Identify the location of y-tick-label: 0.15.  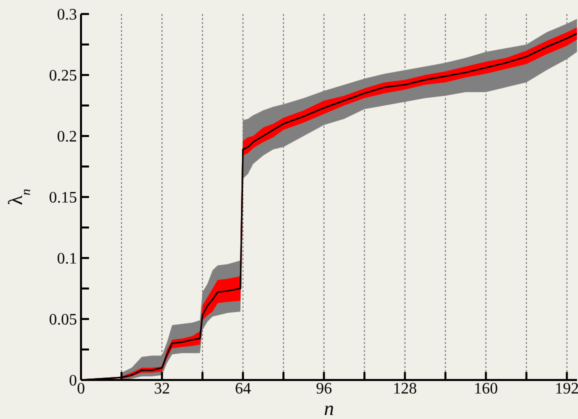
(63, 198).